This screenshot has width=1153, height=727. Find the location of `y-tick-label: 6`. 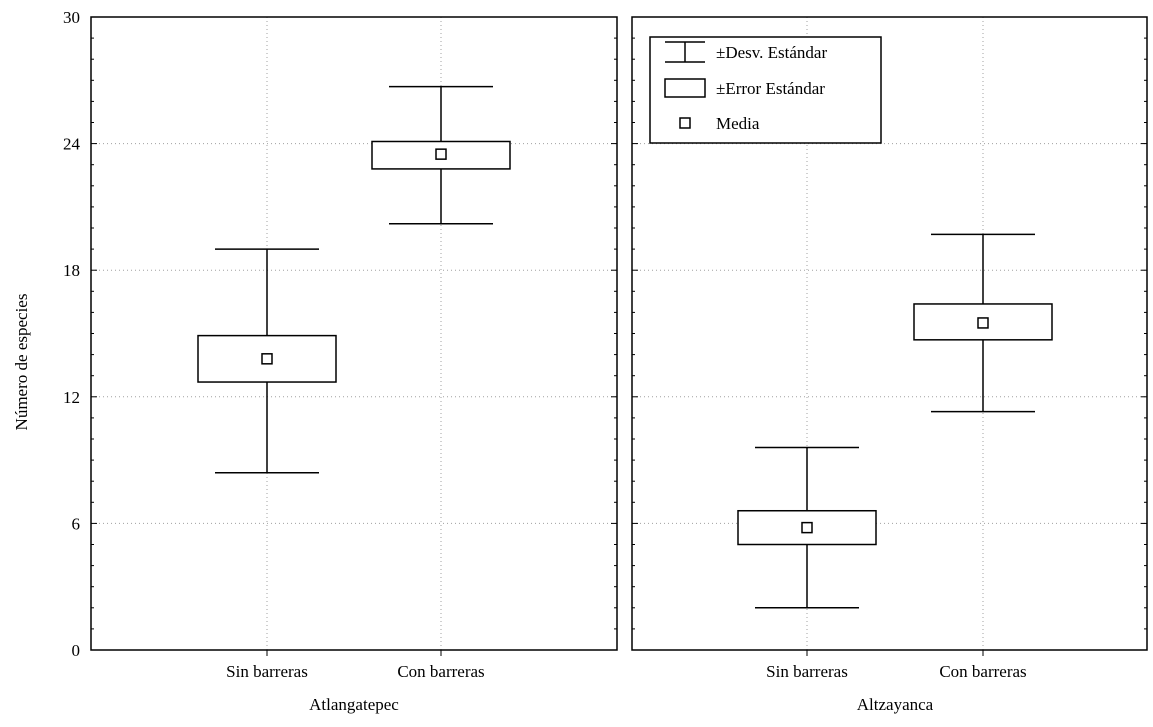

y-tick-label: 6 is located at coordinates (76, 523).